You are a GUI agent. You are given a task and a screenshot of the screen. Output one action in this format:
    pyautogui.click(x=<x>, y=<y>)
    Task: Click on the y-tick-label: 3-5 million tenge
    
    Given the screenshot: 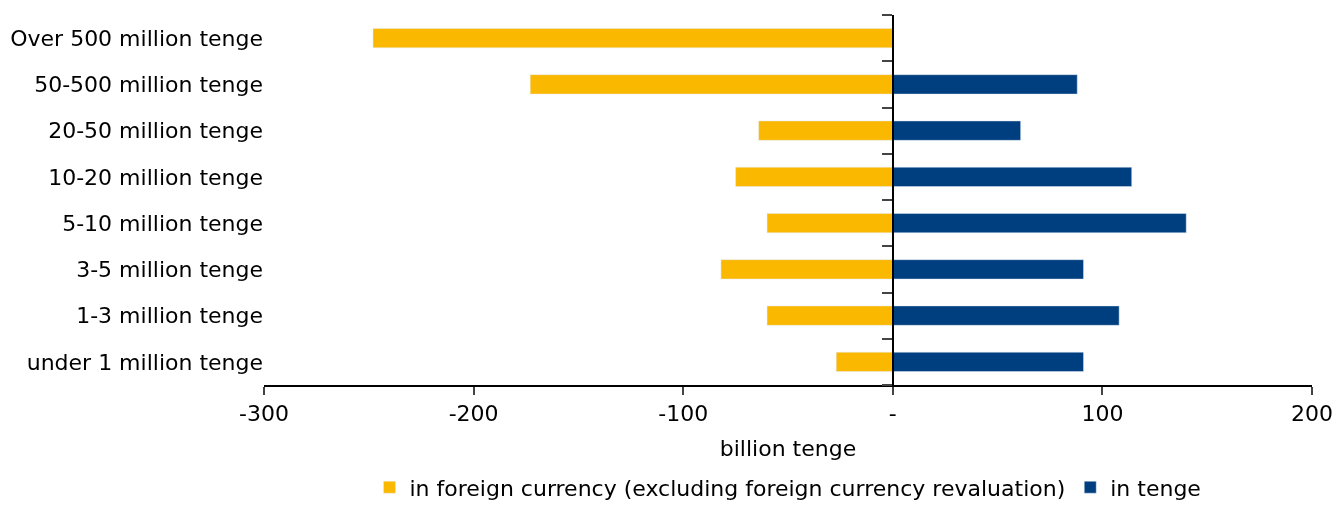 What is the action you would take?
    pyautogui.click(x=169, y=270)
    